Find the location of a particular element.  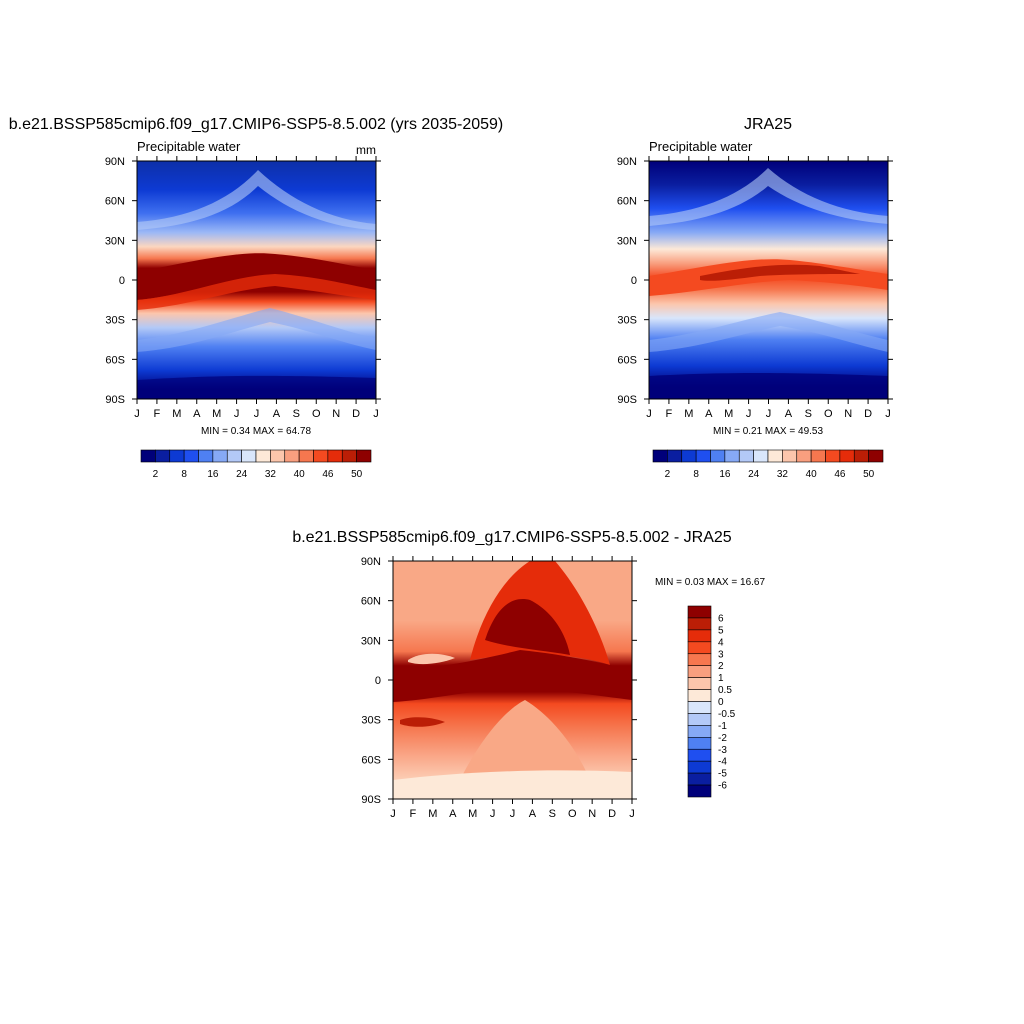

colorbar-label: 8 is located at coordinates (696, 474).